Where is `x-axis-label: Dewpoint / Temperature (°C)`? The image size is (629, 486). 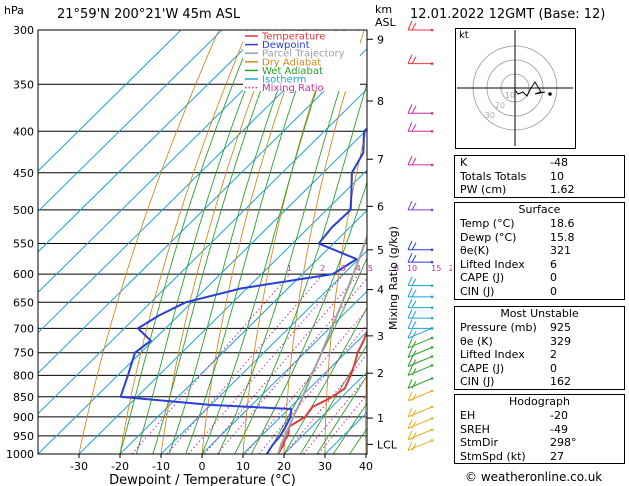 x-axis-label: Dewpoint / Temperature (°C) is located at coordinates (202, 479).